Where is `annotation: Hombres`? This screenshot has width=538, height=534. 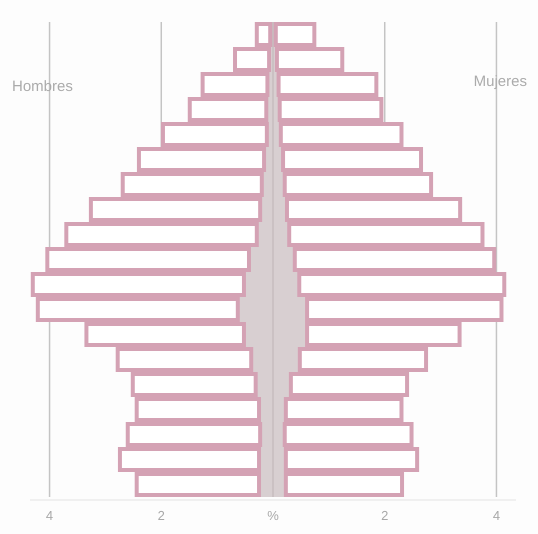 annotation: Hombres is located at coordinates (42, 86).